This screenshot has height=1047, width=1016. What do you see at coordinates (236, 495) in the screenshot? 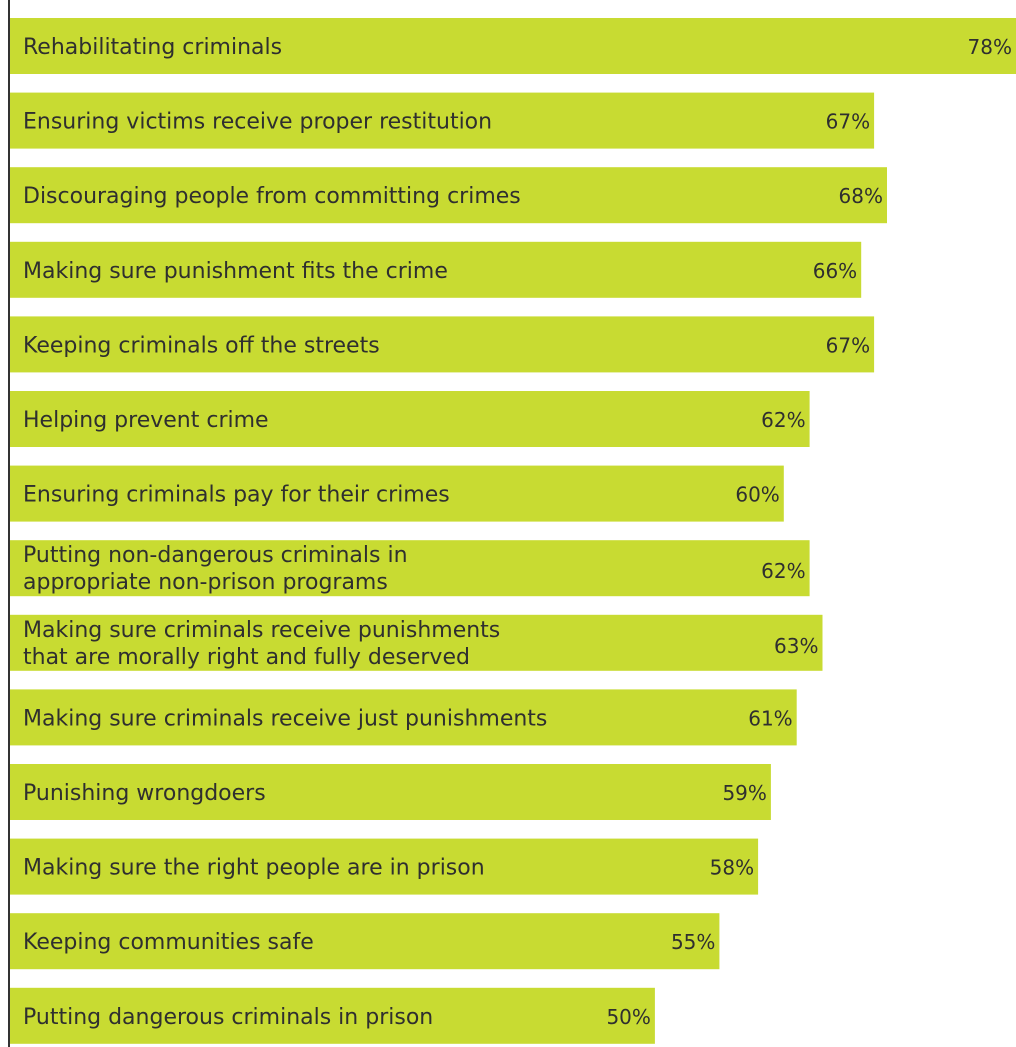
I see `category-label: Ensuring criminals pay for their crimes` at bounding box center [236, 495].